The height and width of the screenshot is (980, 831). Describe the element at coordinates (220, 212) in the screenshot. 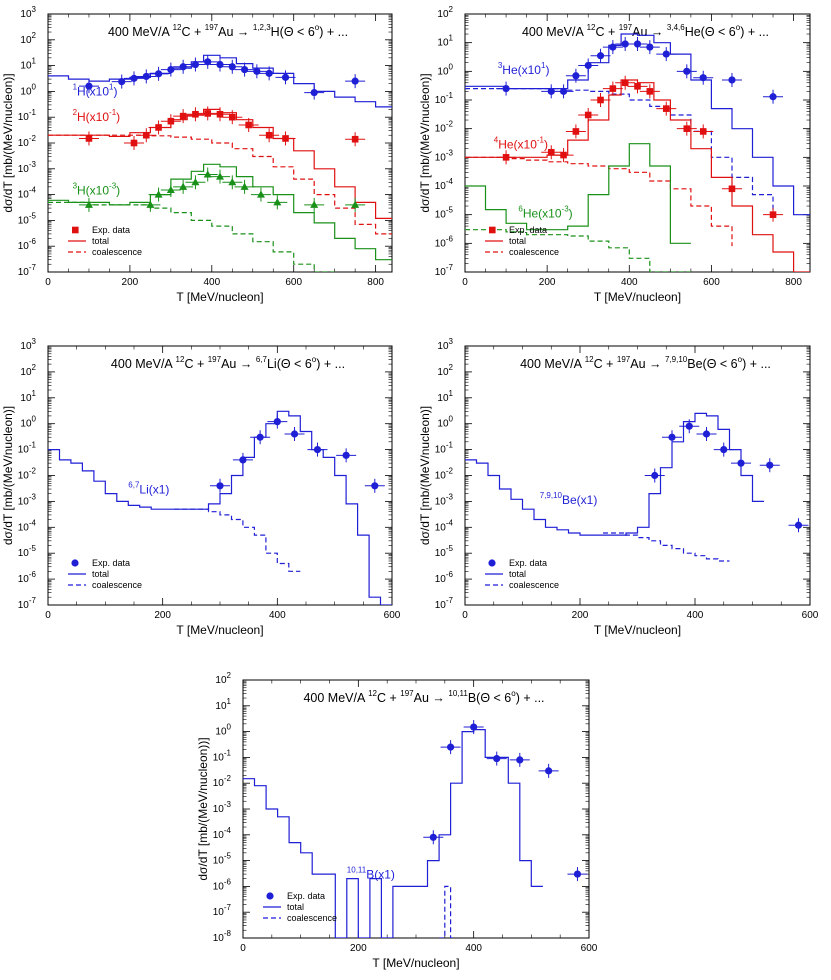

I see `total-curve-3H` at that location.